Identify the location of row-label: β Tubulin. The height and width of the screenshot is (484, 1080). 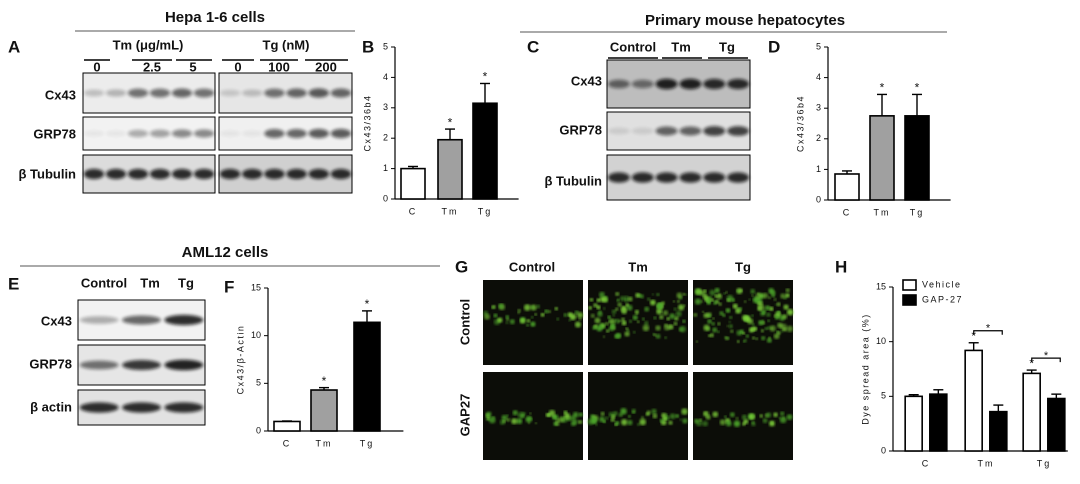
(573, 180).